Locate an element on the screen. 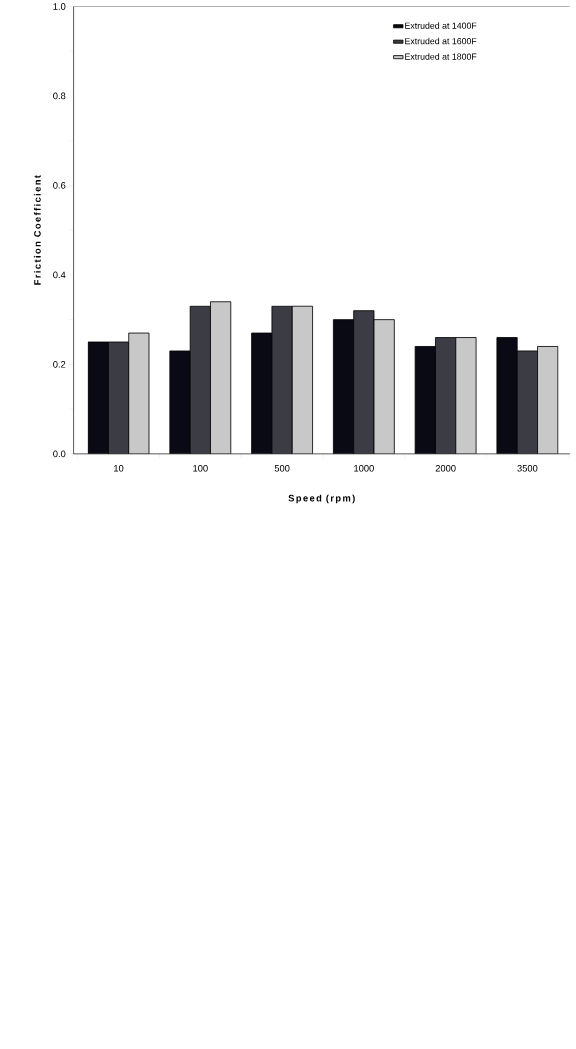 The width and height of the screenshot is (576, 1049). y-tick-label: 0.6 is located at coordinates (59, 185).